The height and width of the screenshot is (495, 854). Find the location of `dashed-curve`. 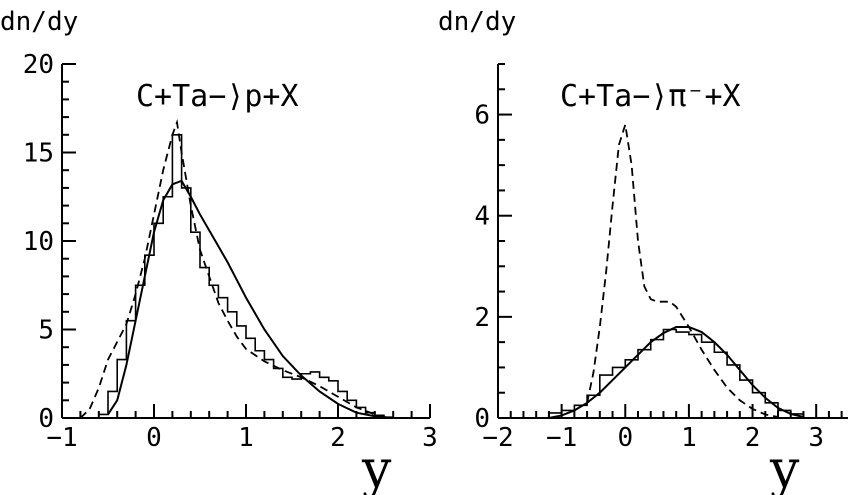

dashed-curve is located at coordinates (682, 271).